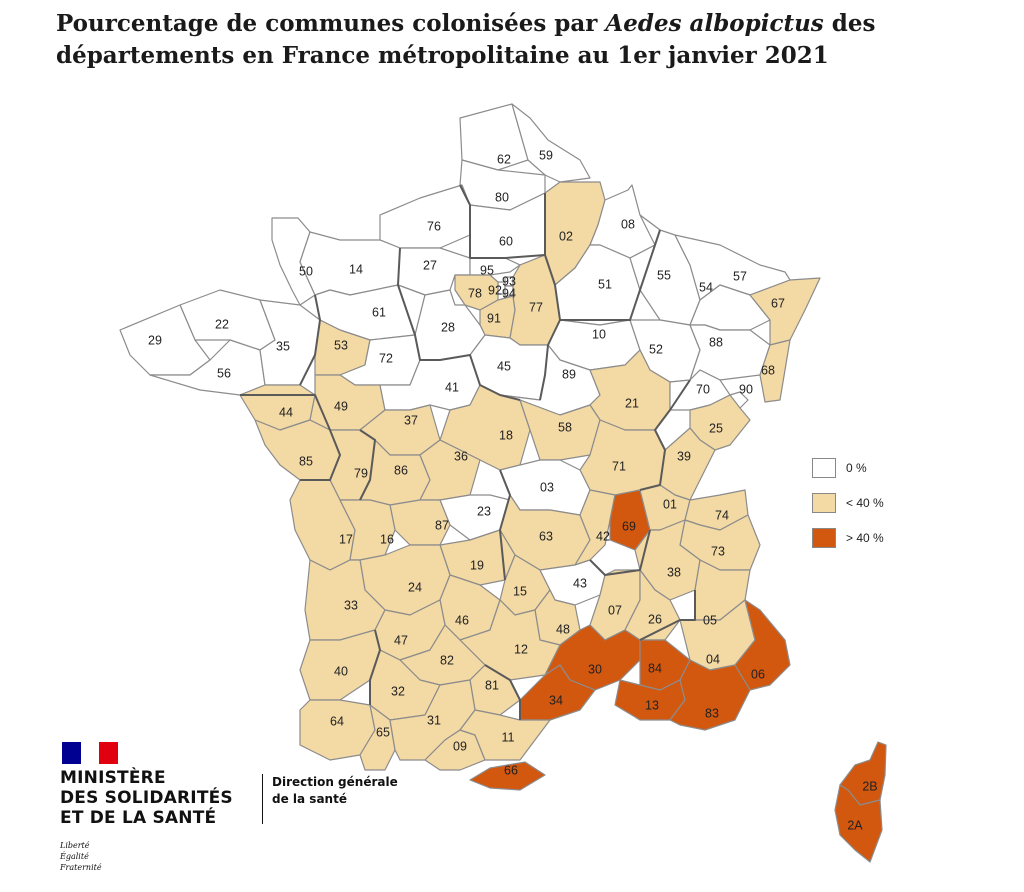 Image resolution: width=1024 pixels, height=892 pixels. Describe the element at coordinates (460, 746) in the screenshot. I see `department-label-09: 09` at that location.